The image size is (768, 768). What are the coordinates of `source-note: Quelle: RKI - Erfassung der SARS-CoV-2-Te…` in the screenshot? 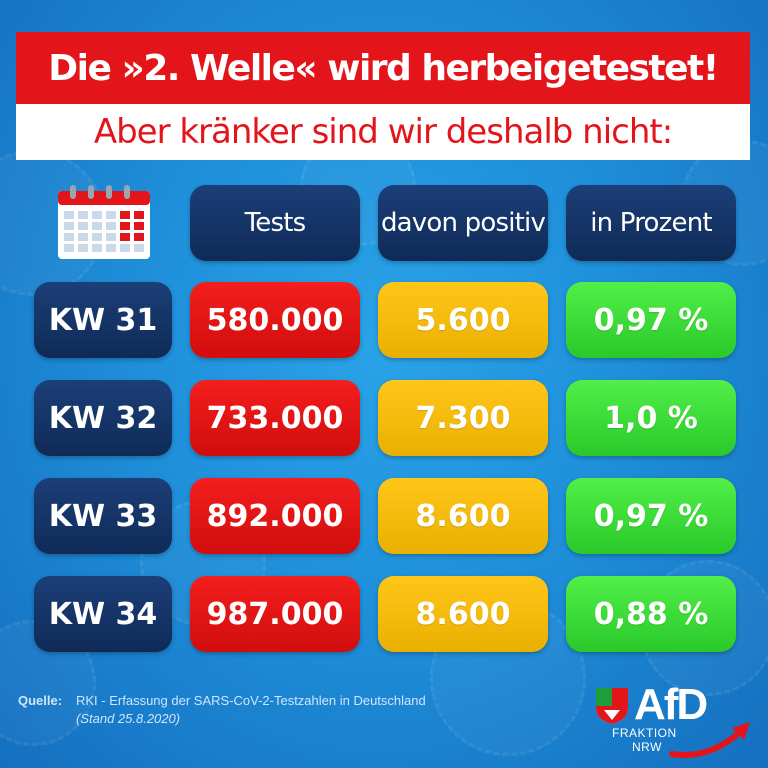 It's located at (222, 710).